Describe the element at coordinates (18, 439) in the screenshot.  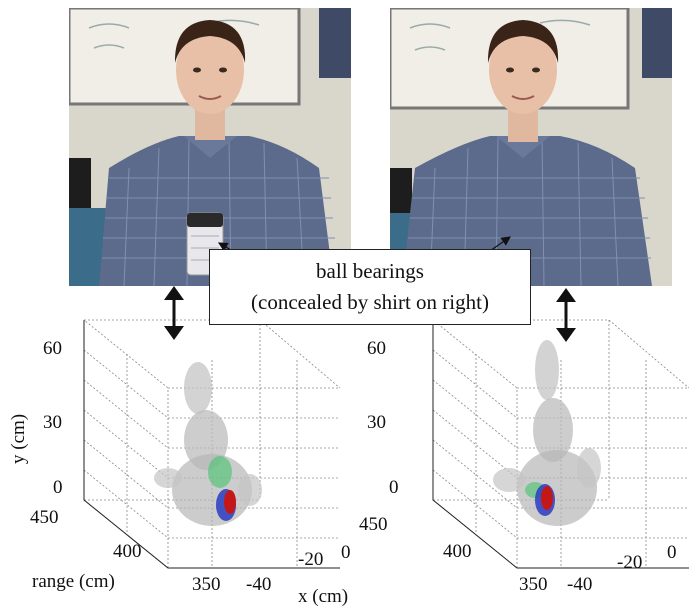
I see `y-axis-label: y (cm)` at that location.